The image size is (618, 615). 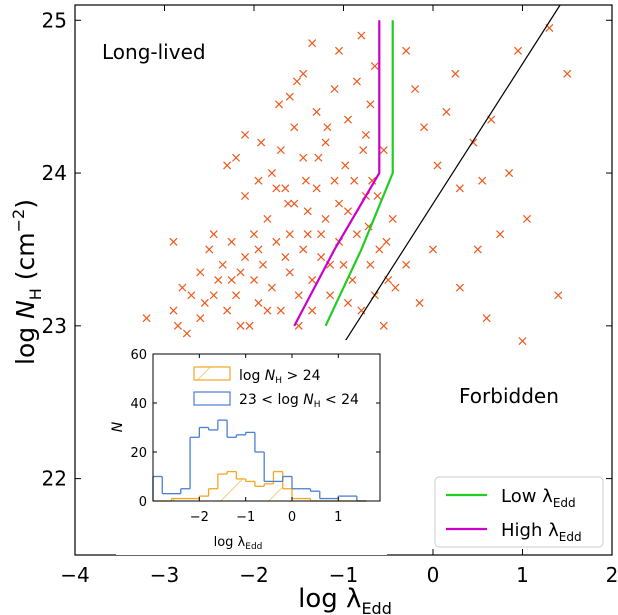 What do you see at coordinates (292, 517) in the screenshot?
I see `inset-x-tick-label: 0` at bounding box center [292, 517].